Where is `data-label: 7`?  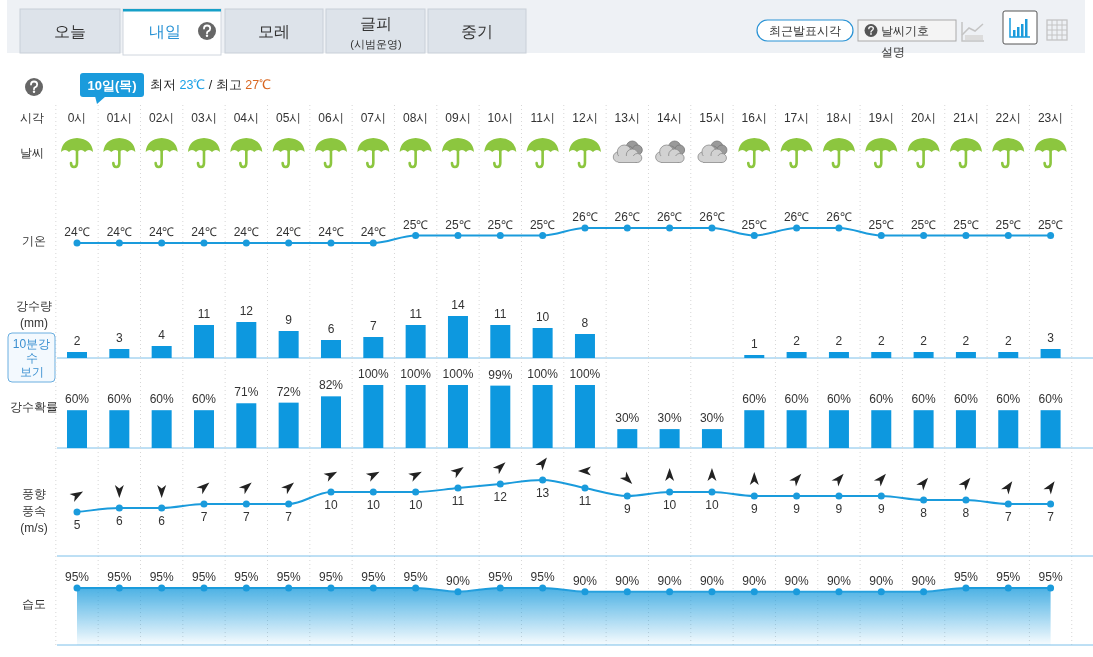 data-label: 7 is located at coordinates (373, 326).